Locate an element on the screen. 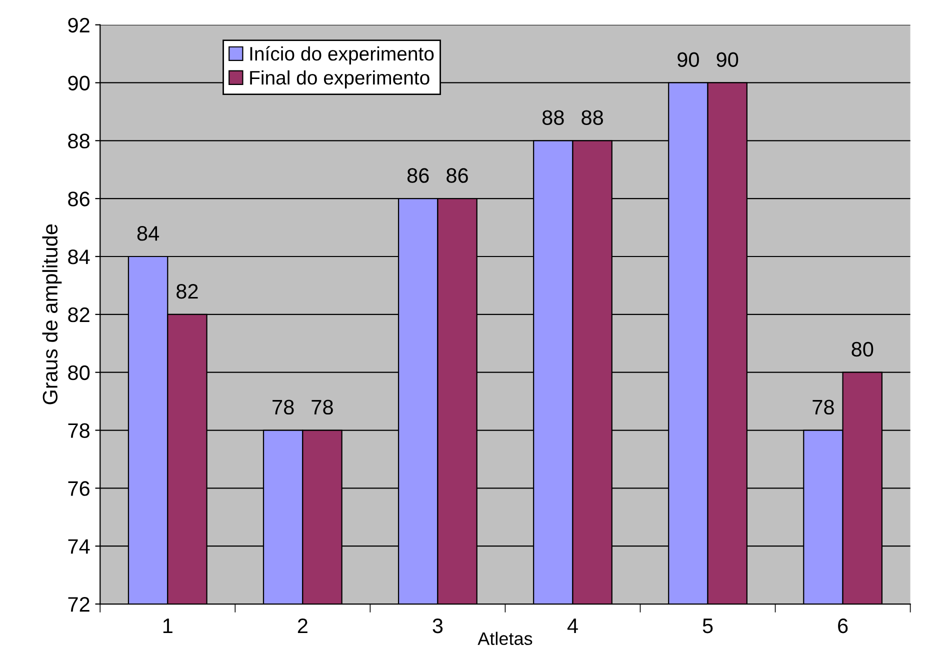 This screenshot has width=927, height=653. y-tick-label: 74 is located at coordinates (79, 546).